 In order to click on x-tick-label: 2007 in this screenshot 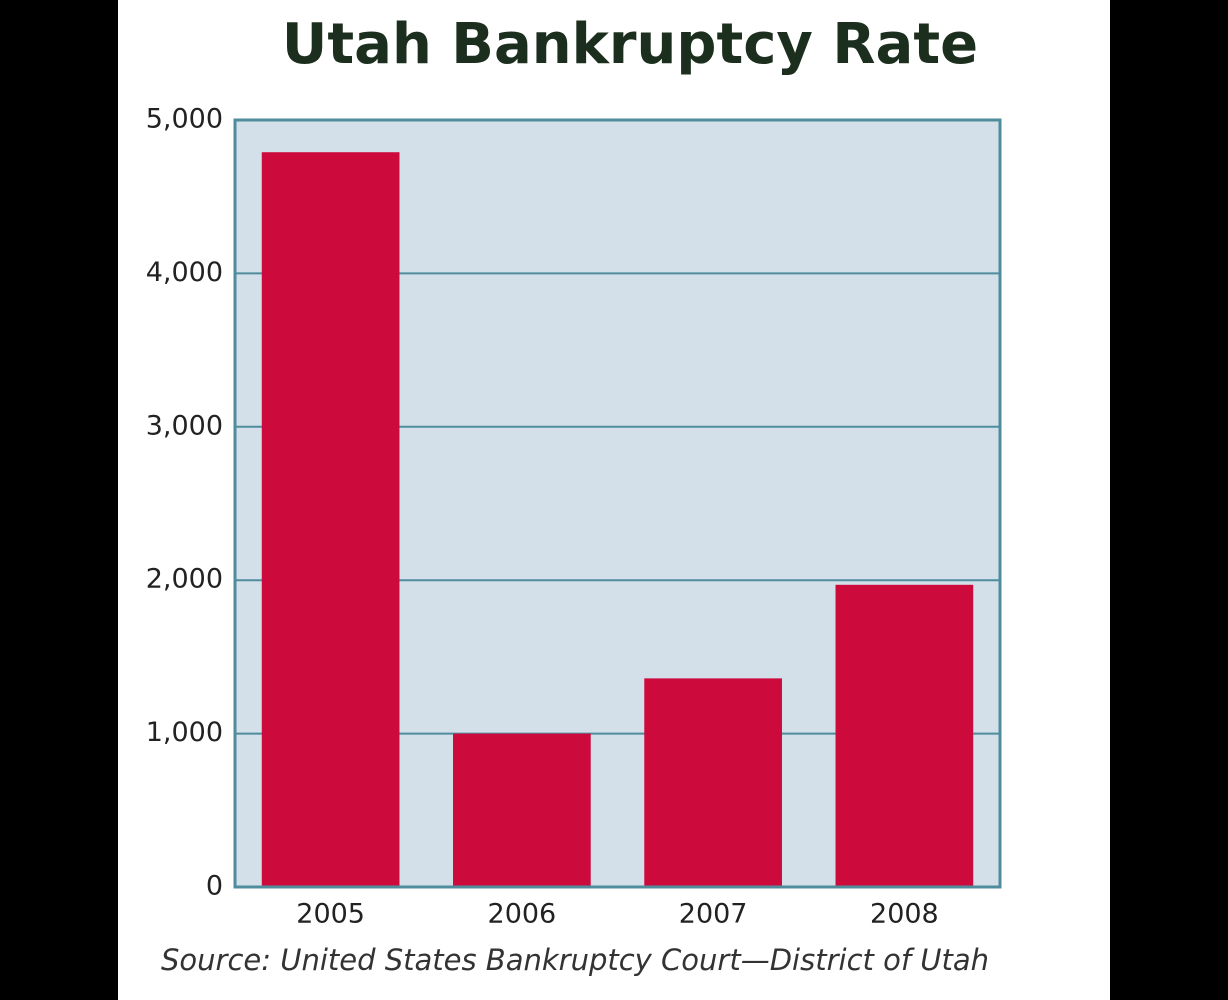, I will do `click(713, 914)`.